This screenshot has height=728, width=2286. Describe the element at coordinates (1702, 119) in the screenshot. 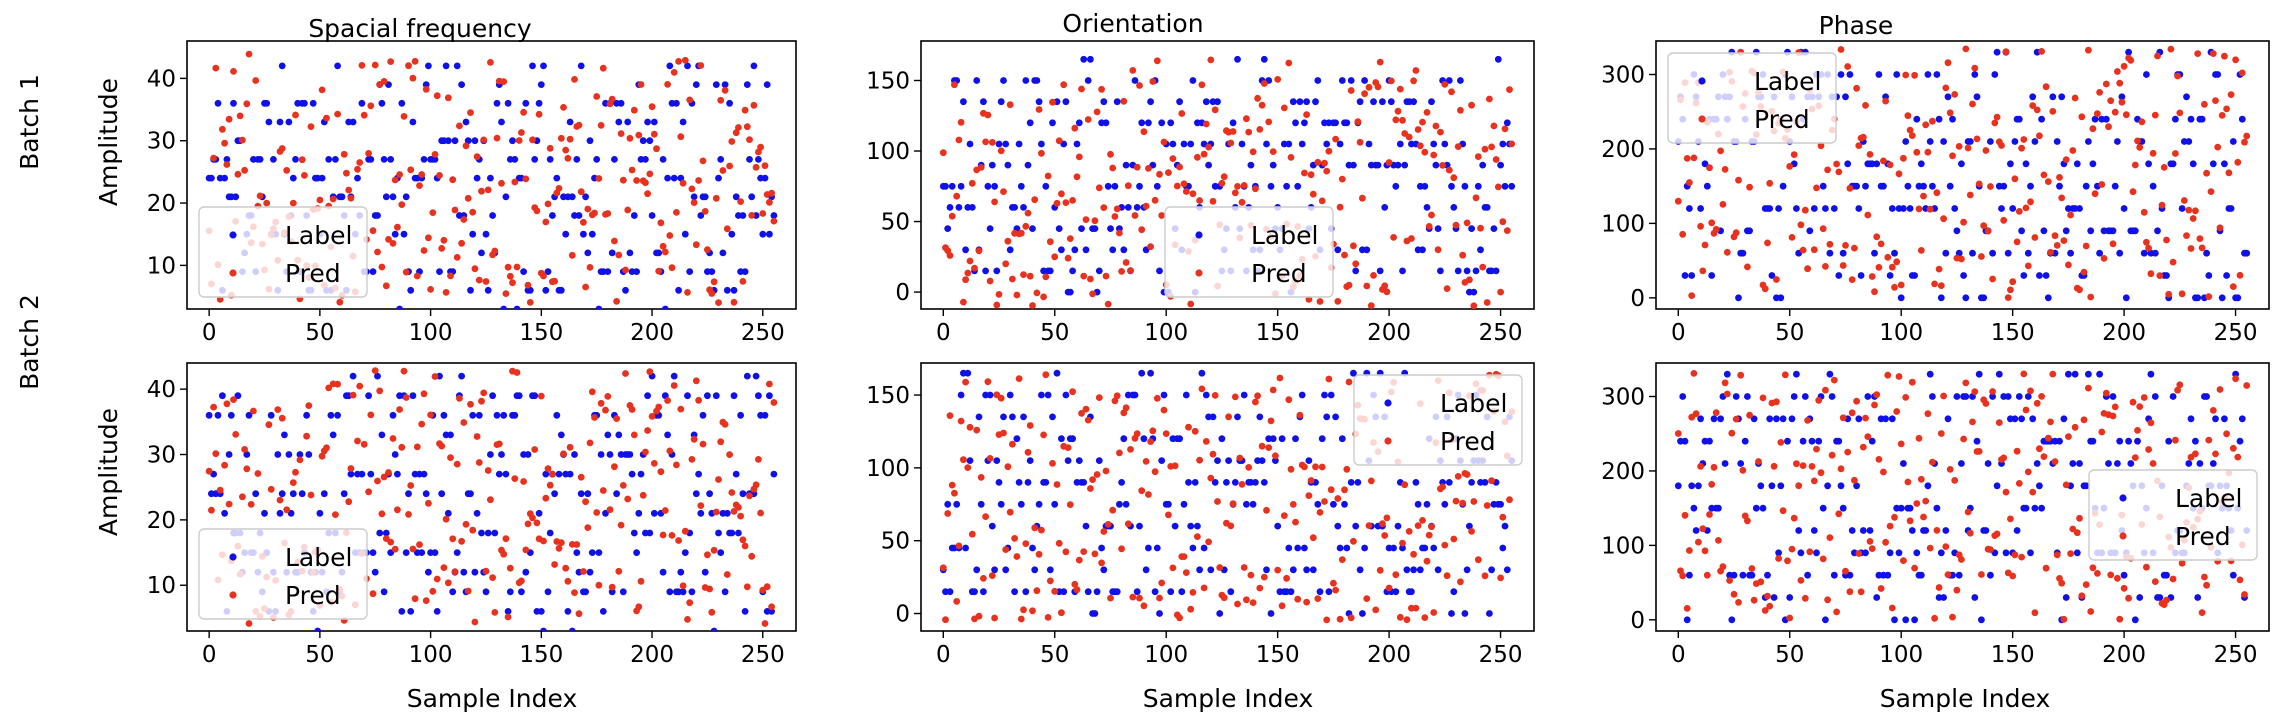

I see `legend-marker-pred` at that location.